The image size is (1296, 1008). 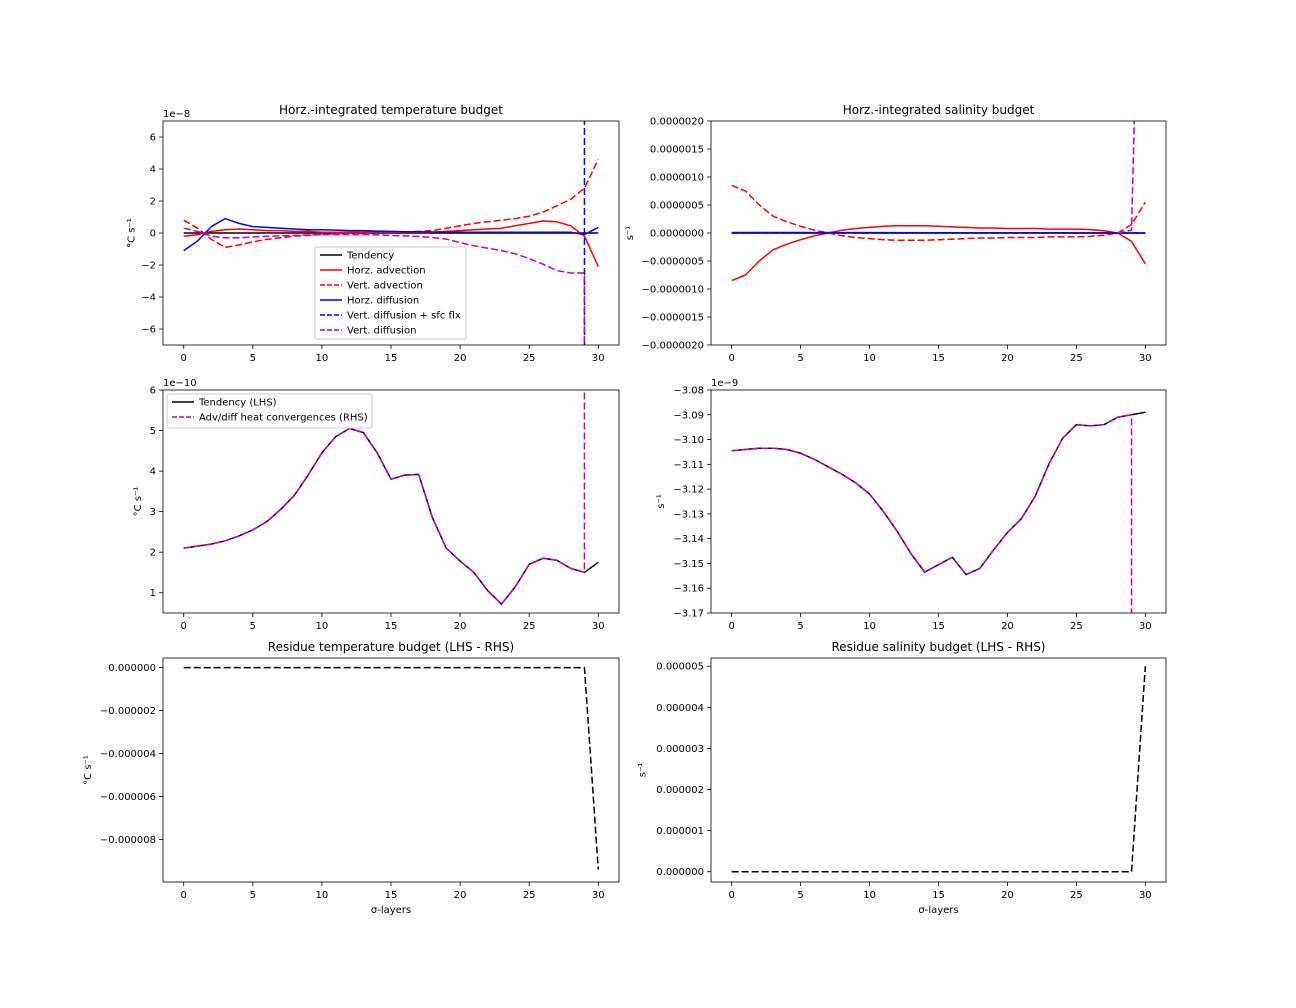 What do you see at coordinates (673, 262) in the screenshot?
I see `y-tick-label: −0.0000005` at bounding box center [673, 262].